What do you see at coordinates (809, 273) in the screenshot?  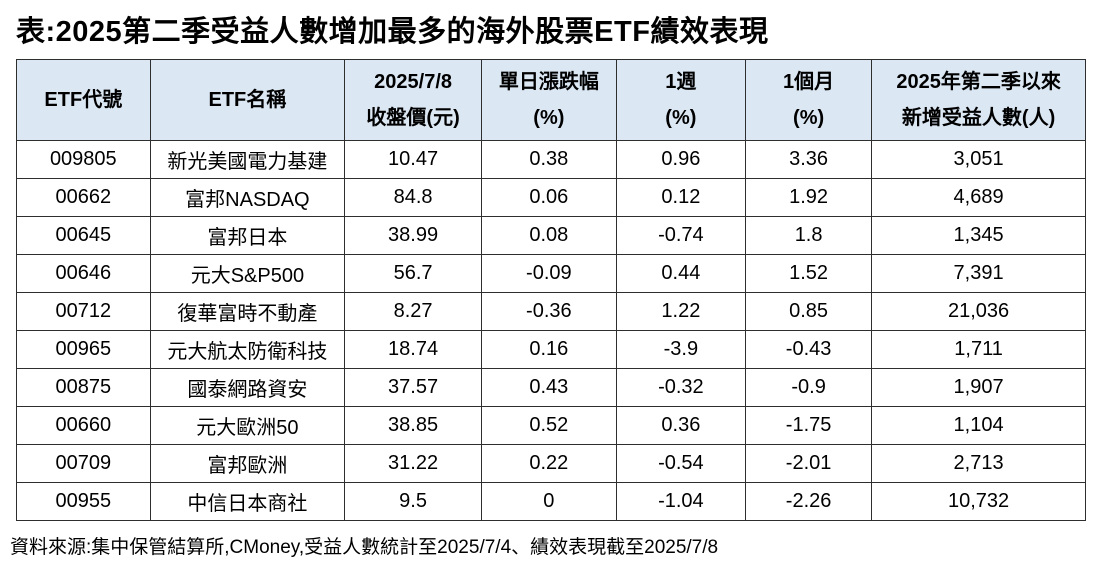 I see `table-cell: 1.52` at bounding box center [809, 273].